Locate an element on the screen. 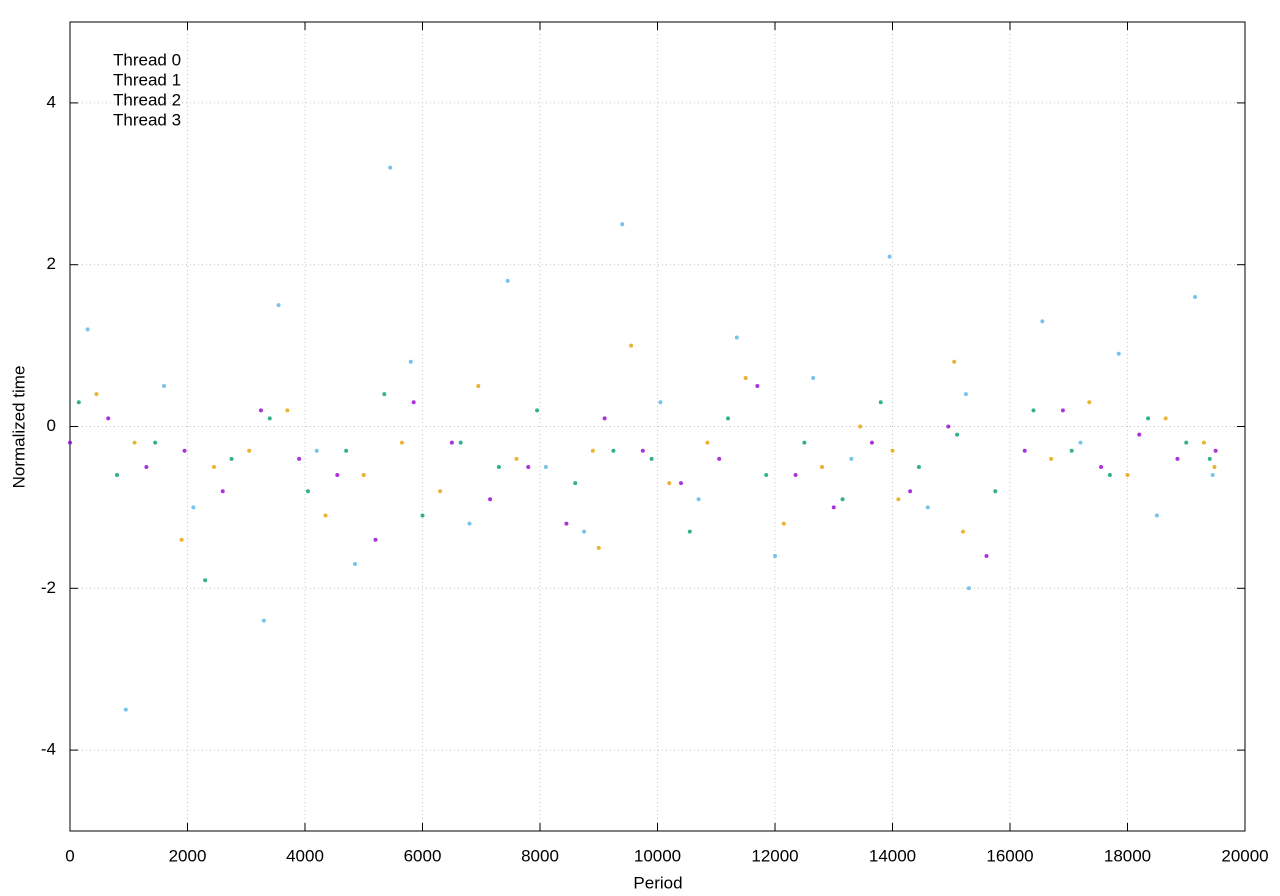 The image size is (1280, 896). y-tick-label: -2 is located at coordinates (48, 587).